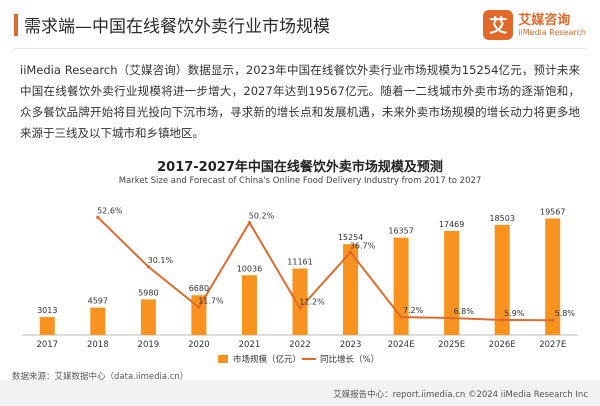 Image resolution: width=600 pixels, height=406 pixels. I want to click on growth-label-2027E: 5.8%, so click(565, 313).